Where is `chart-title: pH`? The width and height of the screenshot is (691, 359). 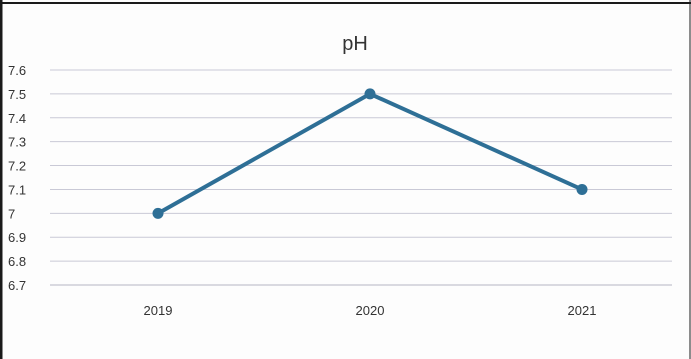 chart-title: pH is located at coordinates (355, 44).